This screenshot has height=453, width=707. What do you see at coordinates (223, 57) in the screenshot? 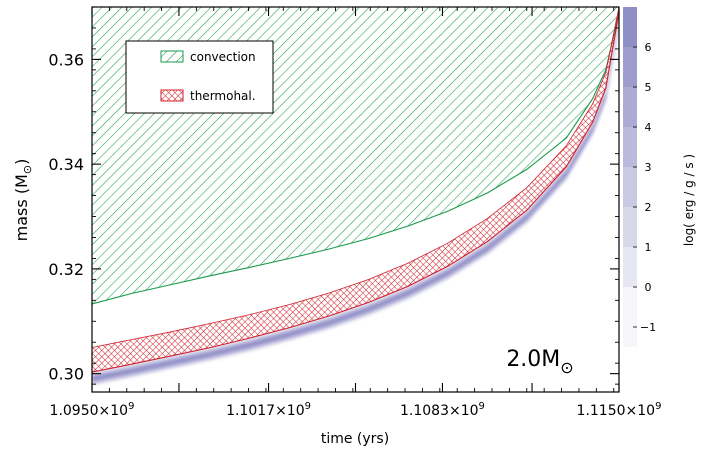
I see `legend-label-convection: convection` at bounding box center [223, 57].